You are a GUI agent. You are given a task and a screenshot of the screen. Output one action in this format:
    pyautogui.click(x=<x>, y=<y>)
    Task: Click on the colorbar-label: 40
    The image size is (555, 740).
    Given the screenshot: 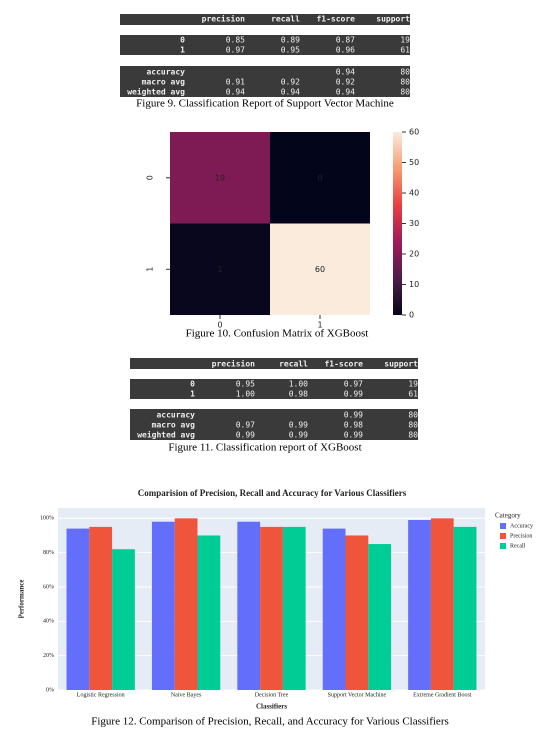 What is the action you would take?
    pyautogui.click(x=414, y=193)
    